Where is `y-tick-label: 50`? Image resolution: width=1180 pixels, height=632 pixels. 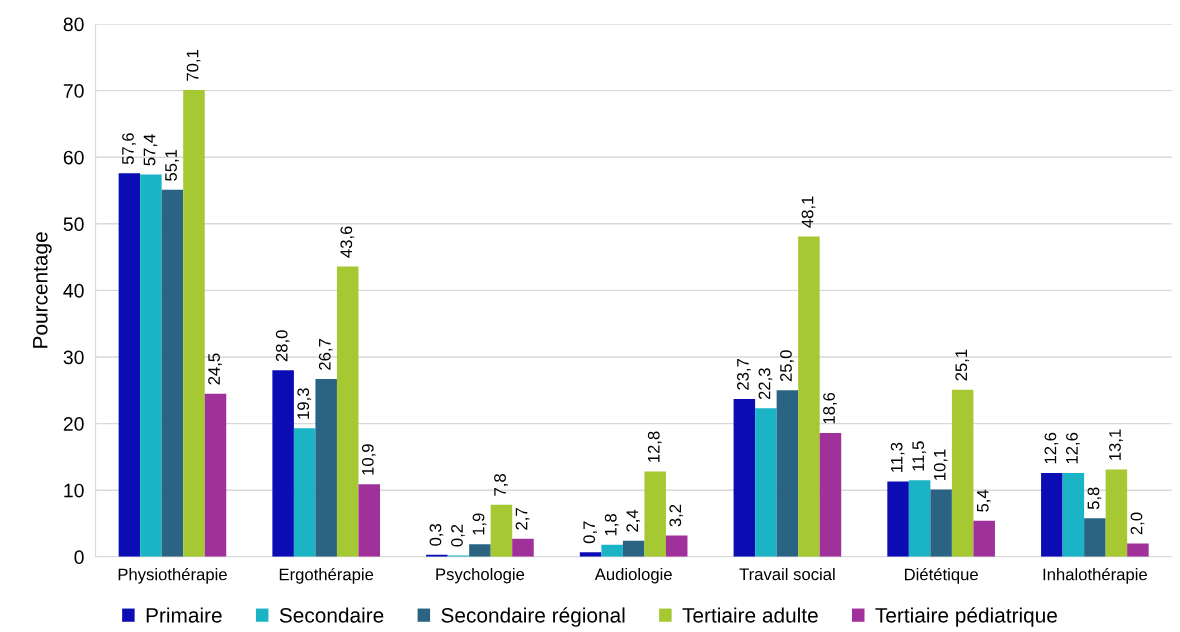
y-tick-label: 50 is located at coordinates (73, 224).